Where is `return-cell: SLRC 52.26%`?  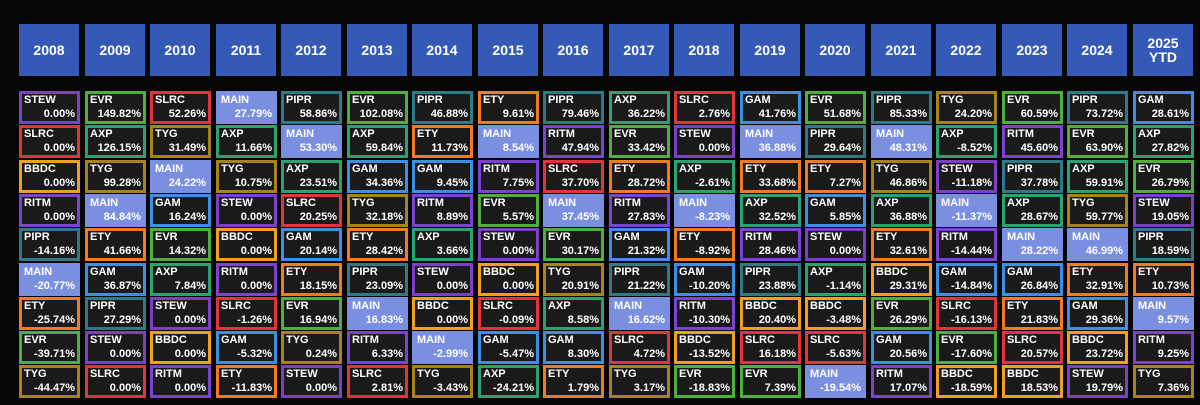 return-cell: SLRC 52.26% is located at coordinates (180, 107).